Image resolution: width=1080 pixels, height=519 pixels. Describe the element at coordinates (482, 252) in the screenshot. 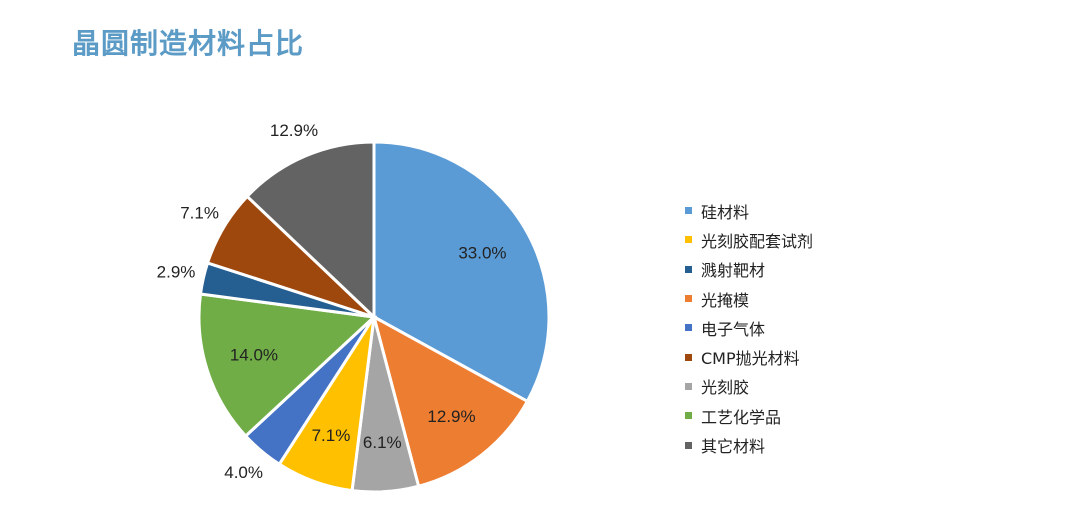

I see `slice-label-1: 33.0%` at that location.